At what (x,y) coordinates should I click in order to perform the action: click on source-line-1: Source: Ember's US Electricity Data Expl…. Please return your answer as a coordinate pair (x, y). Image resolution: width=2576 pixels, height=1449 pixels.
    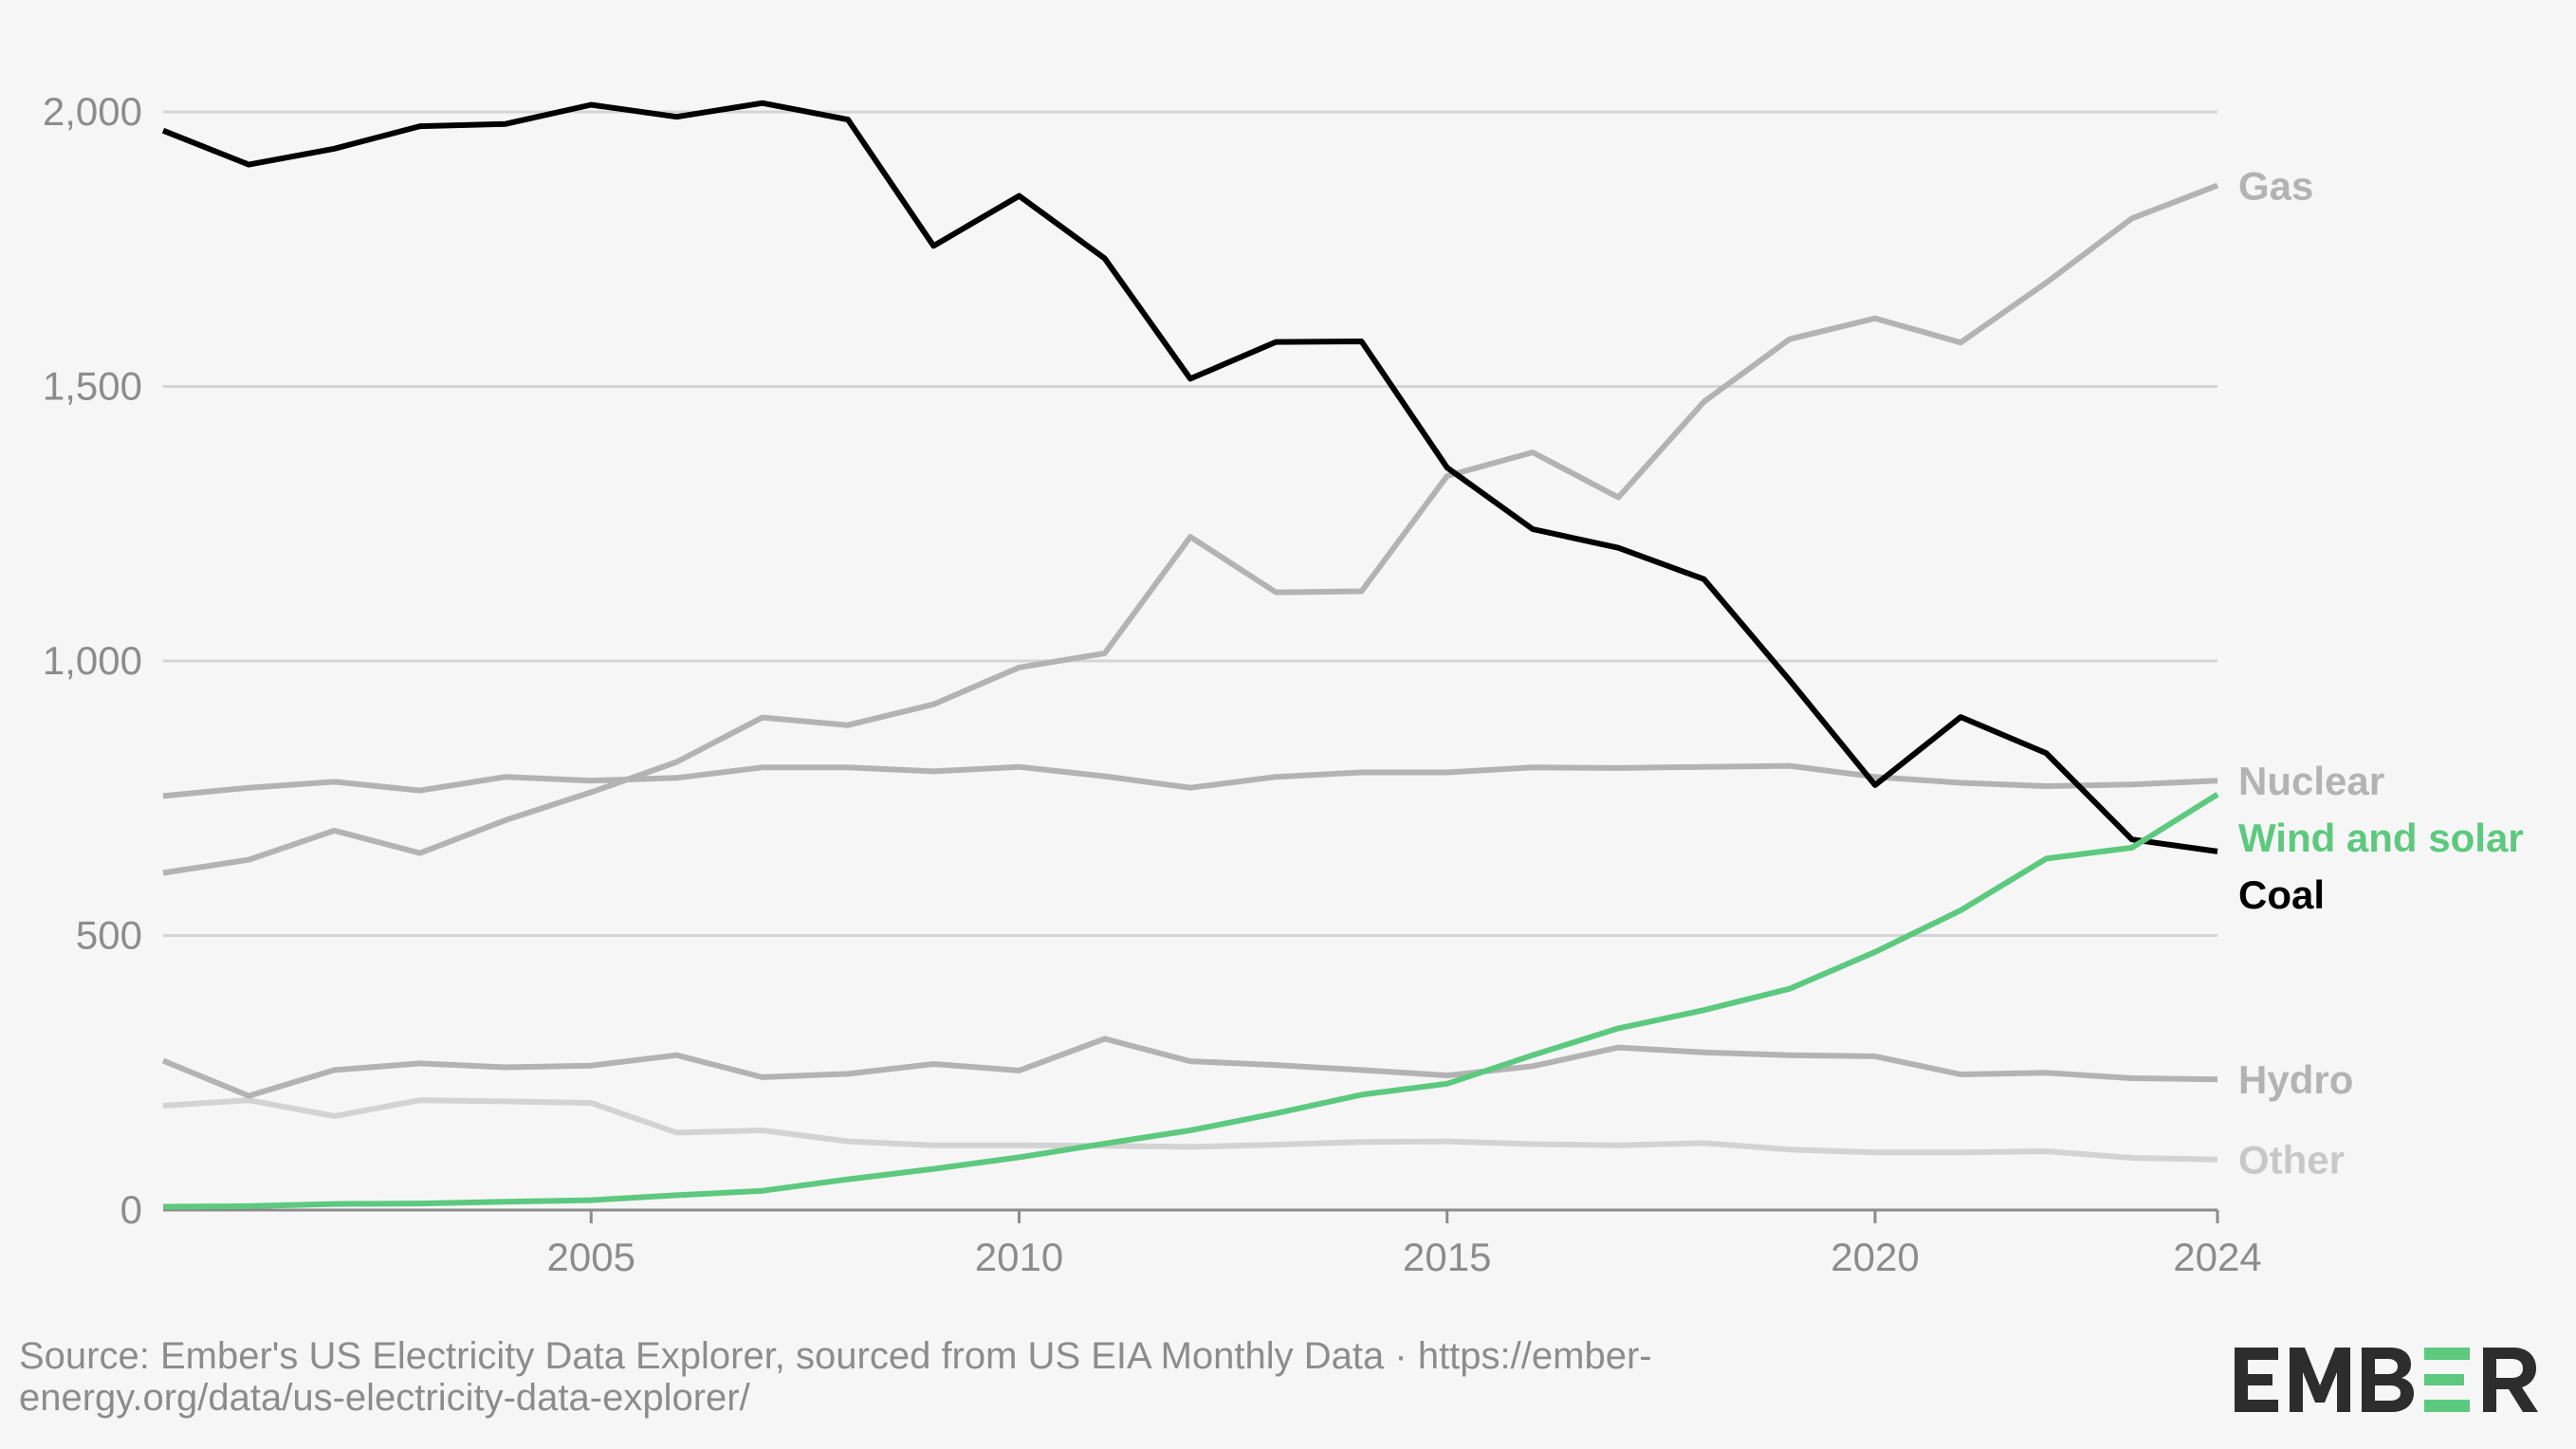
    Looking at the image, I should click on (835, 1356).